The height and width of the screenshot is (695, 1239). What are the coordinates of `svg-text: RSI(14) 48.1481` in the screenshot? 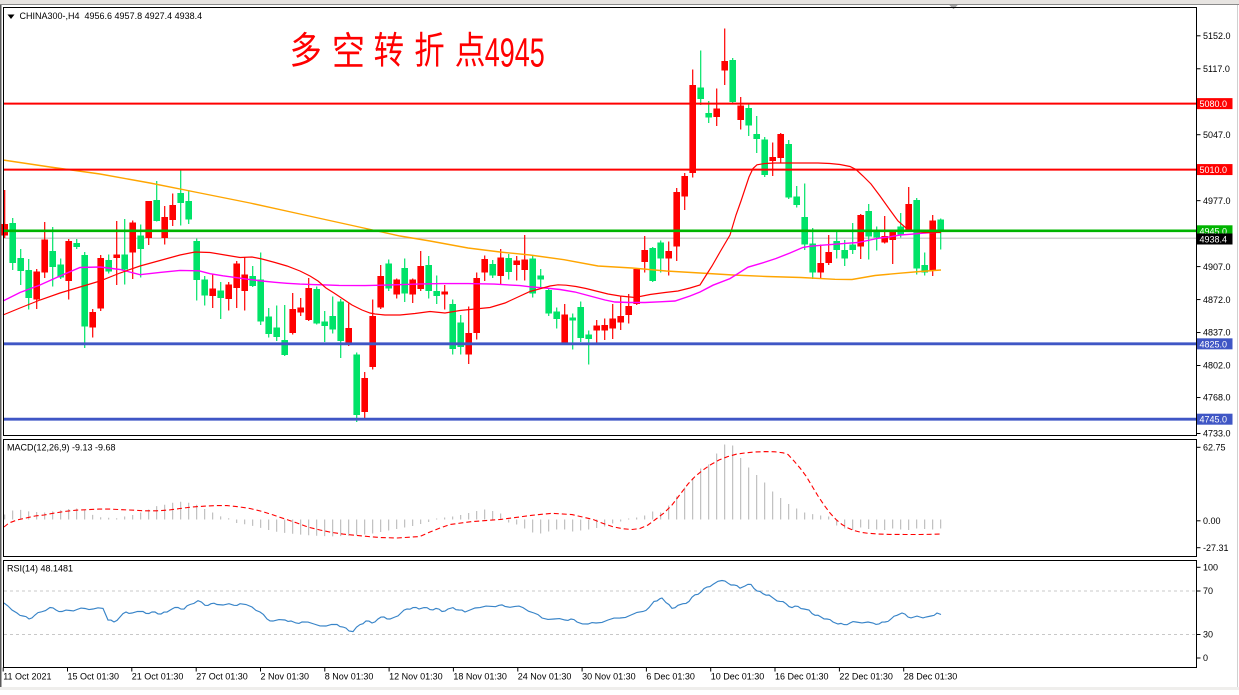 It's located at (40, 569).